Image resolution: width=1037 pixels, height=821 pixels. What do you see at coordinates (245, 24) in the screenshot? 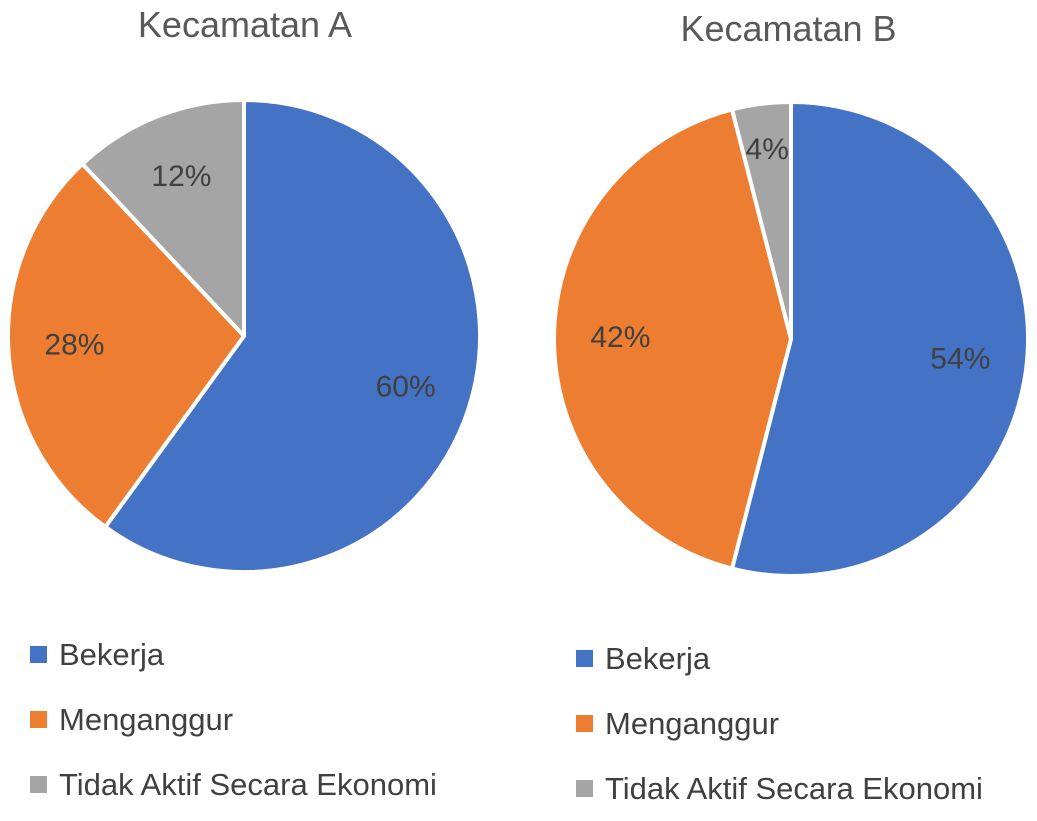
I see `chart-title: Kecamatan A` at bounding box center [245, 24].